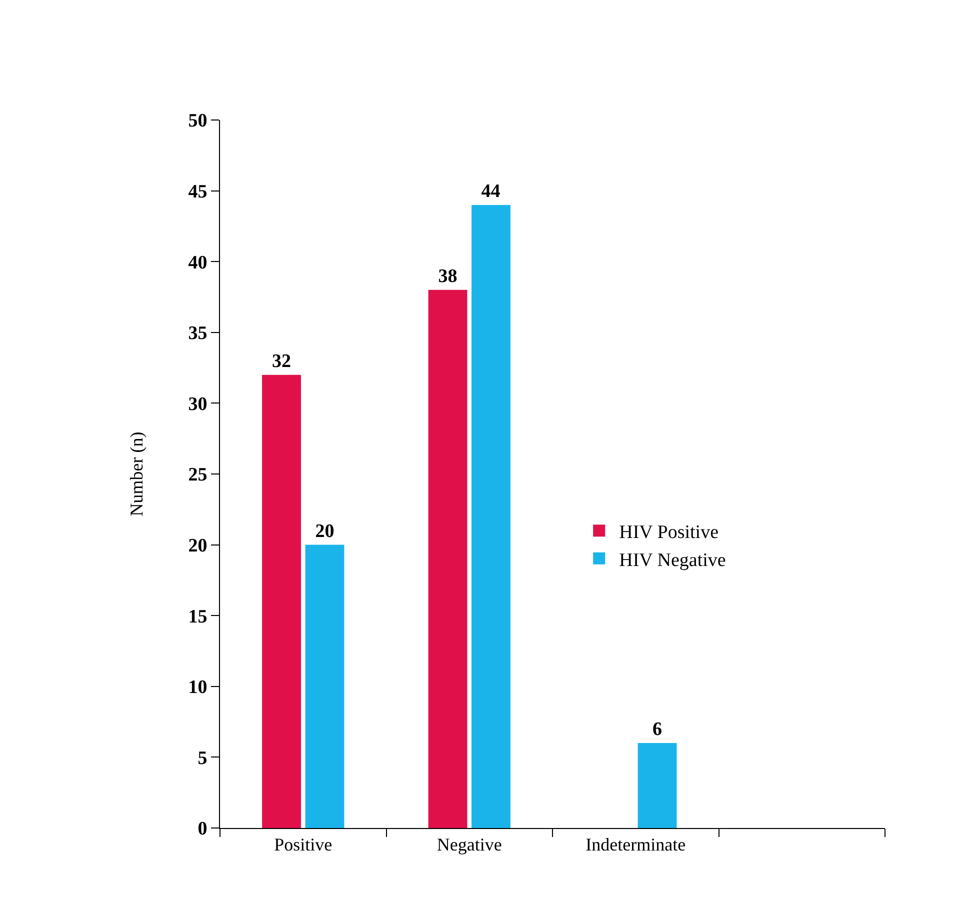 The width and height of the screenshot is (960, 897). I want to click on y-tick-label: 20, so click(198, 545).